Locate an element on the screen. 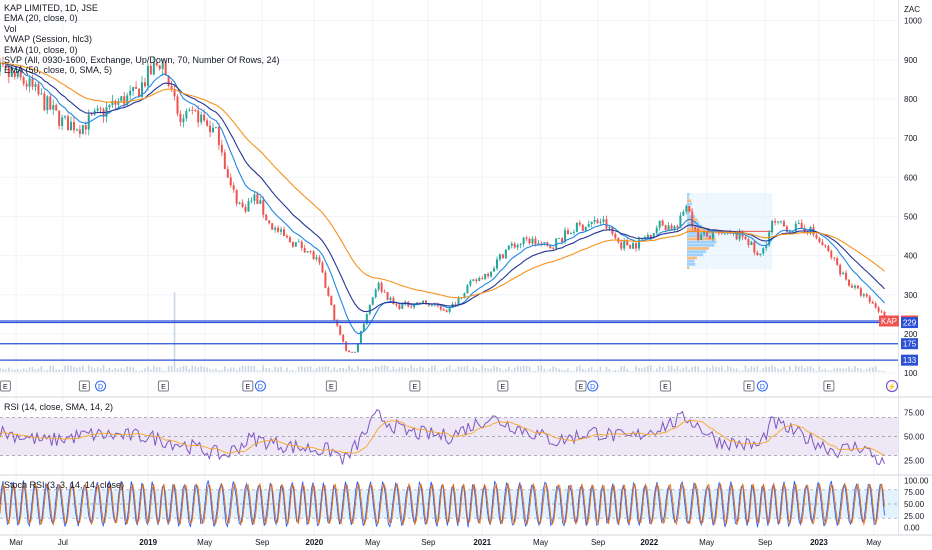  event-d-2: D is located at coordinates (101, 386).